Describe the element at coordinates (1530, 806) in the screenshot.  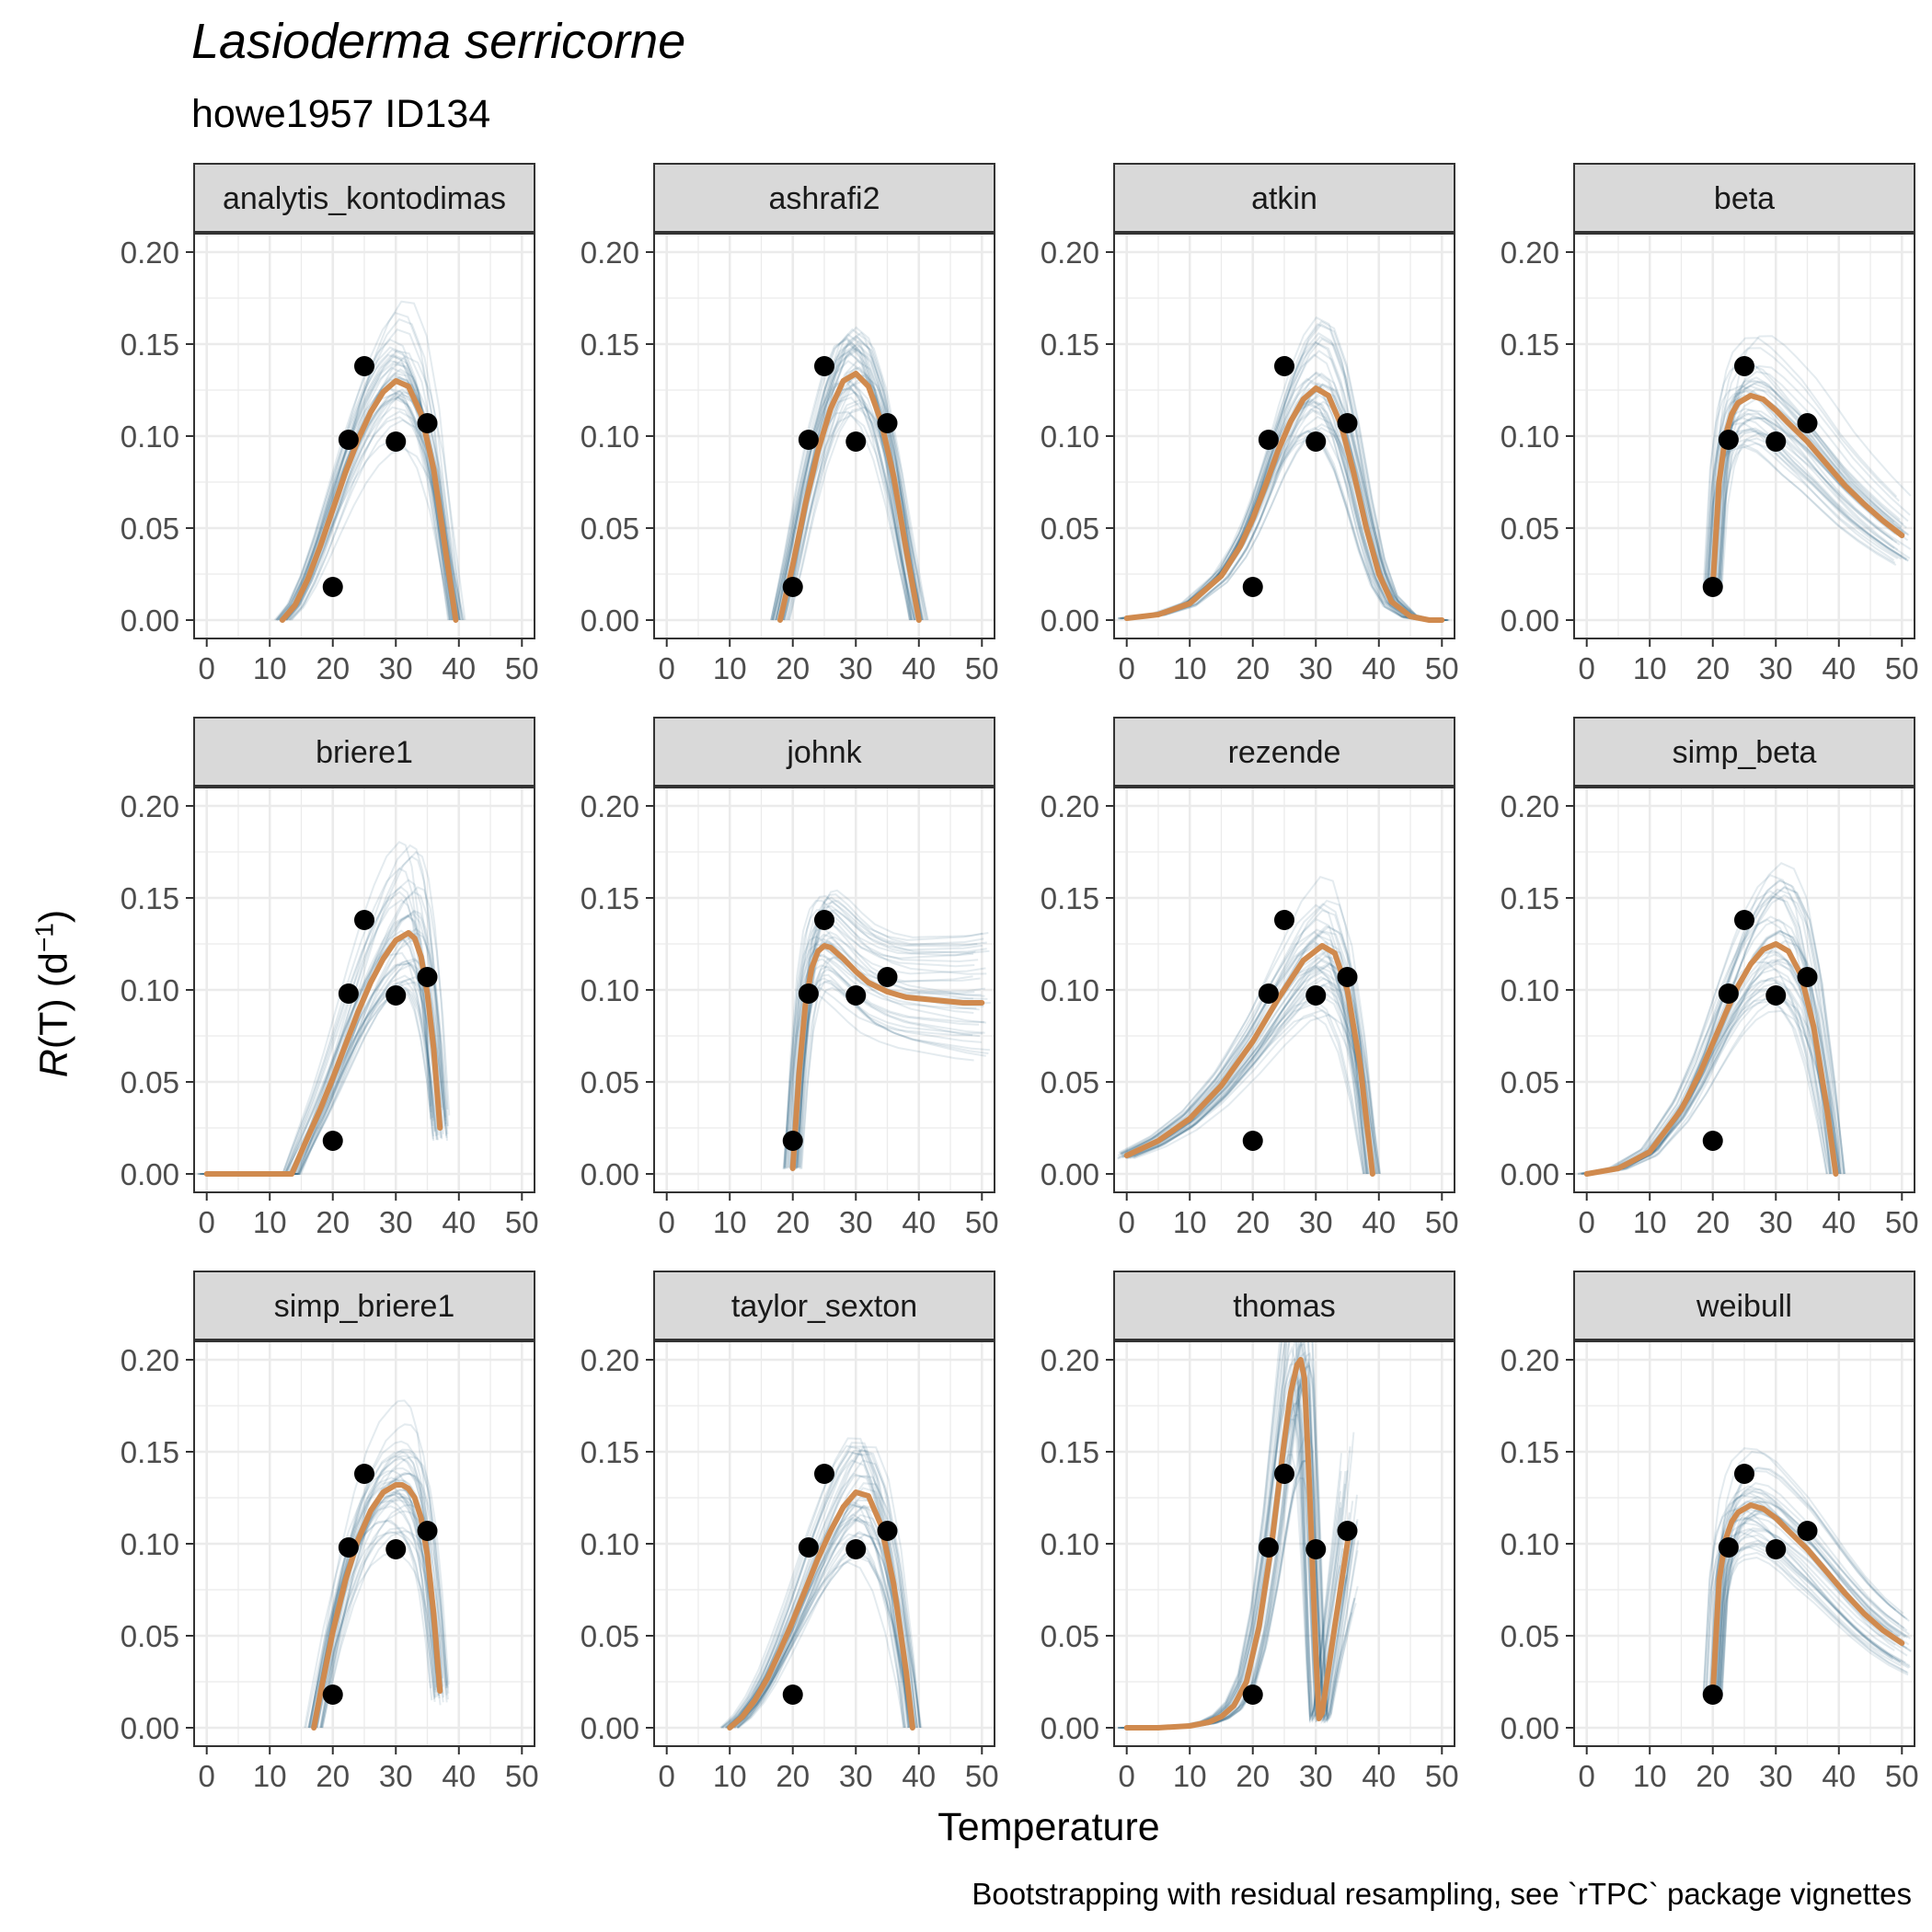
I see `y-tick-label: 0.20` at that location.